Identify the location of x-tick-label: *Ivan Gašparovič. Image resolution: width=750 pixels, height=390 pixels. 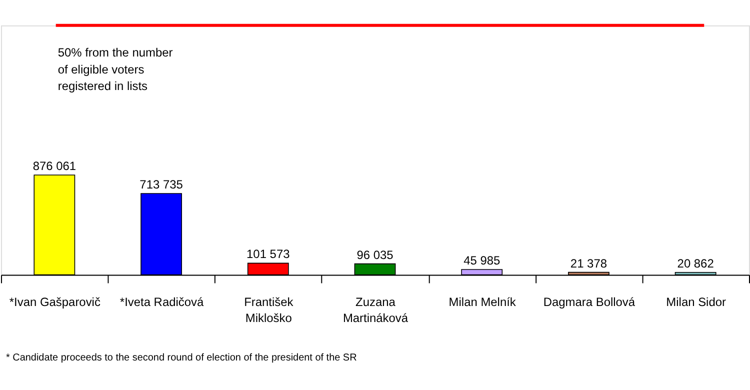
(54, 302).